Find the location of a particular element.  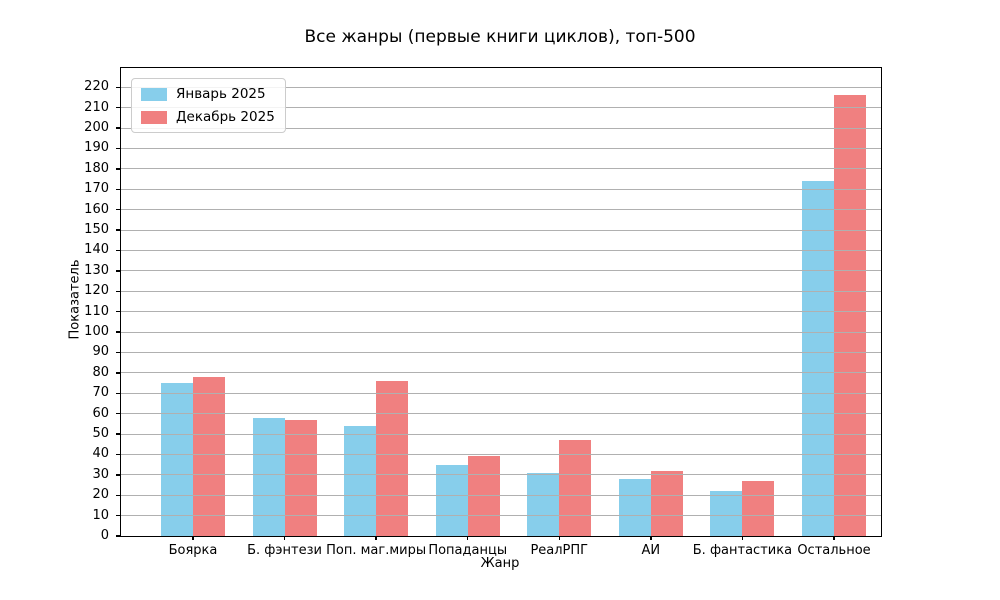

y-tick-label: 20 is located at coordinates (100, 495).